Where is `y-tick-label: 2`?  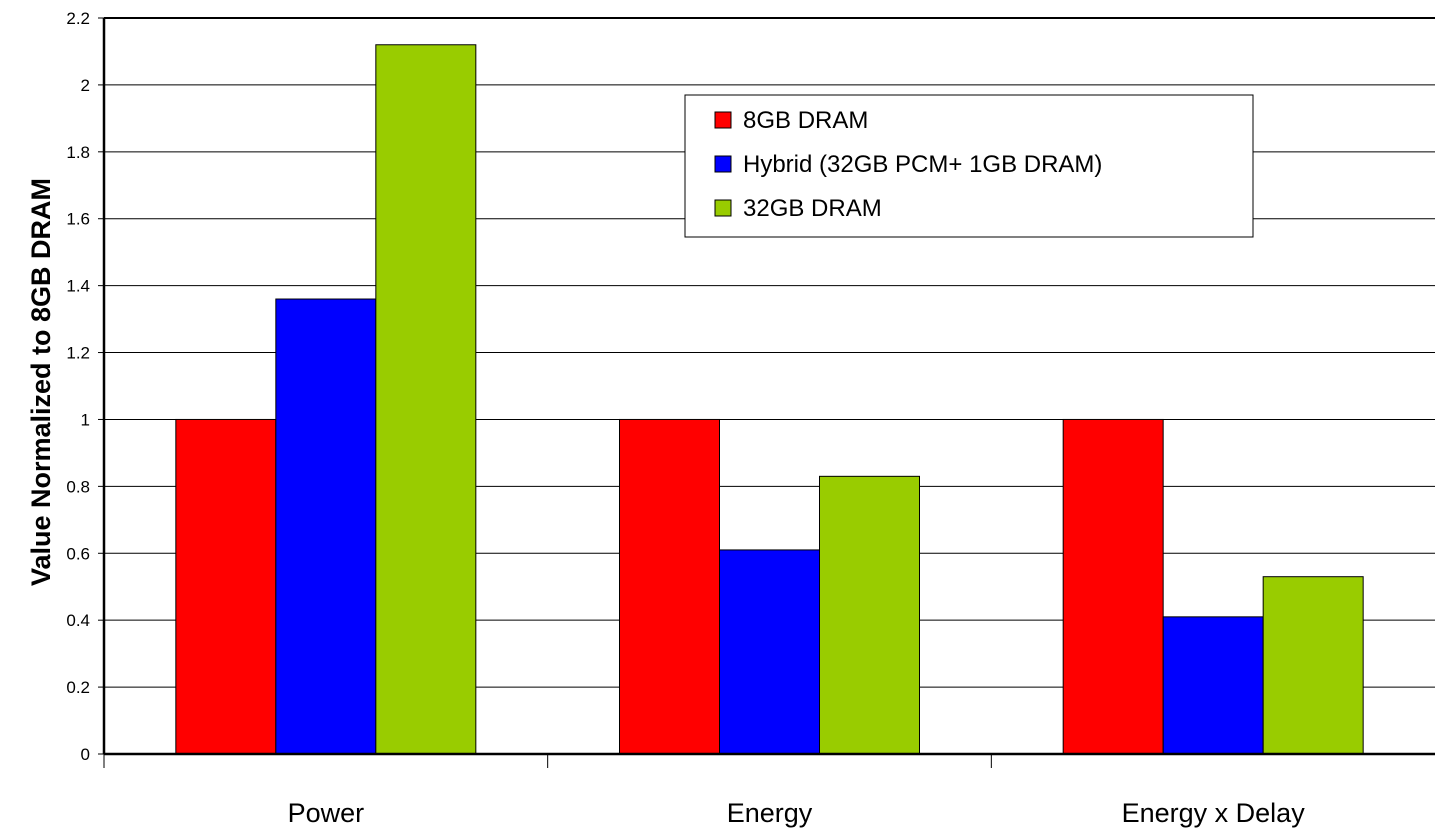
y-tick-label: 2 is located at coordinates (85, 85).